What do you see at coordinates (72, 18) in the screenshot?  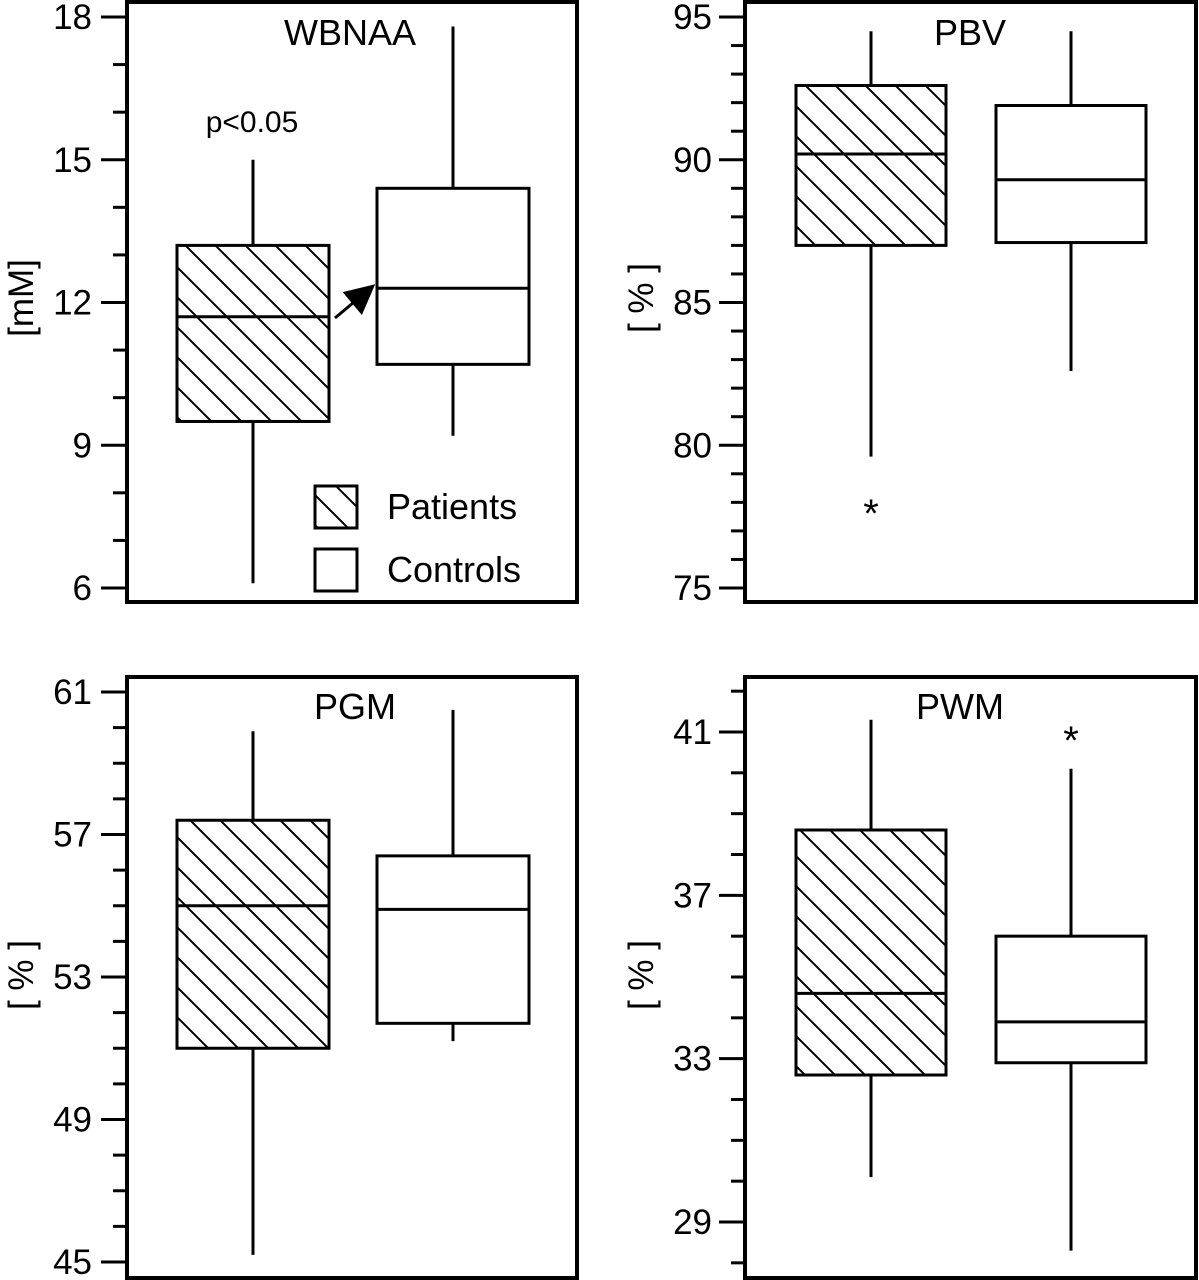 I see `y-tick-label: 18` at bounding box center [72, 18].